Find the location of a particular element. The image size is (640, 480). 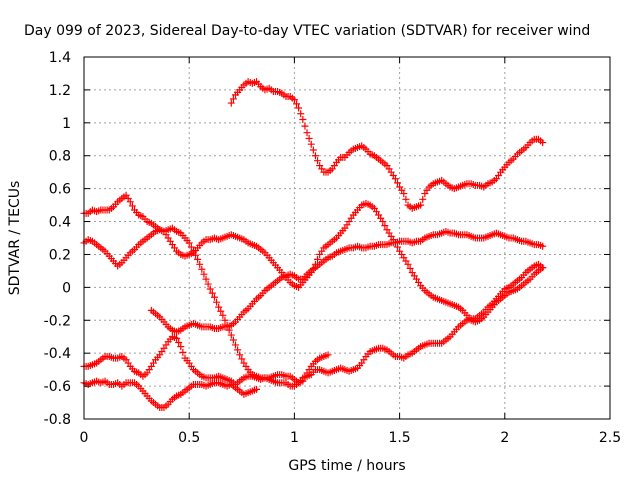

y-tick-label: 1 is located at coordinates (66, 124).